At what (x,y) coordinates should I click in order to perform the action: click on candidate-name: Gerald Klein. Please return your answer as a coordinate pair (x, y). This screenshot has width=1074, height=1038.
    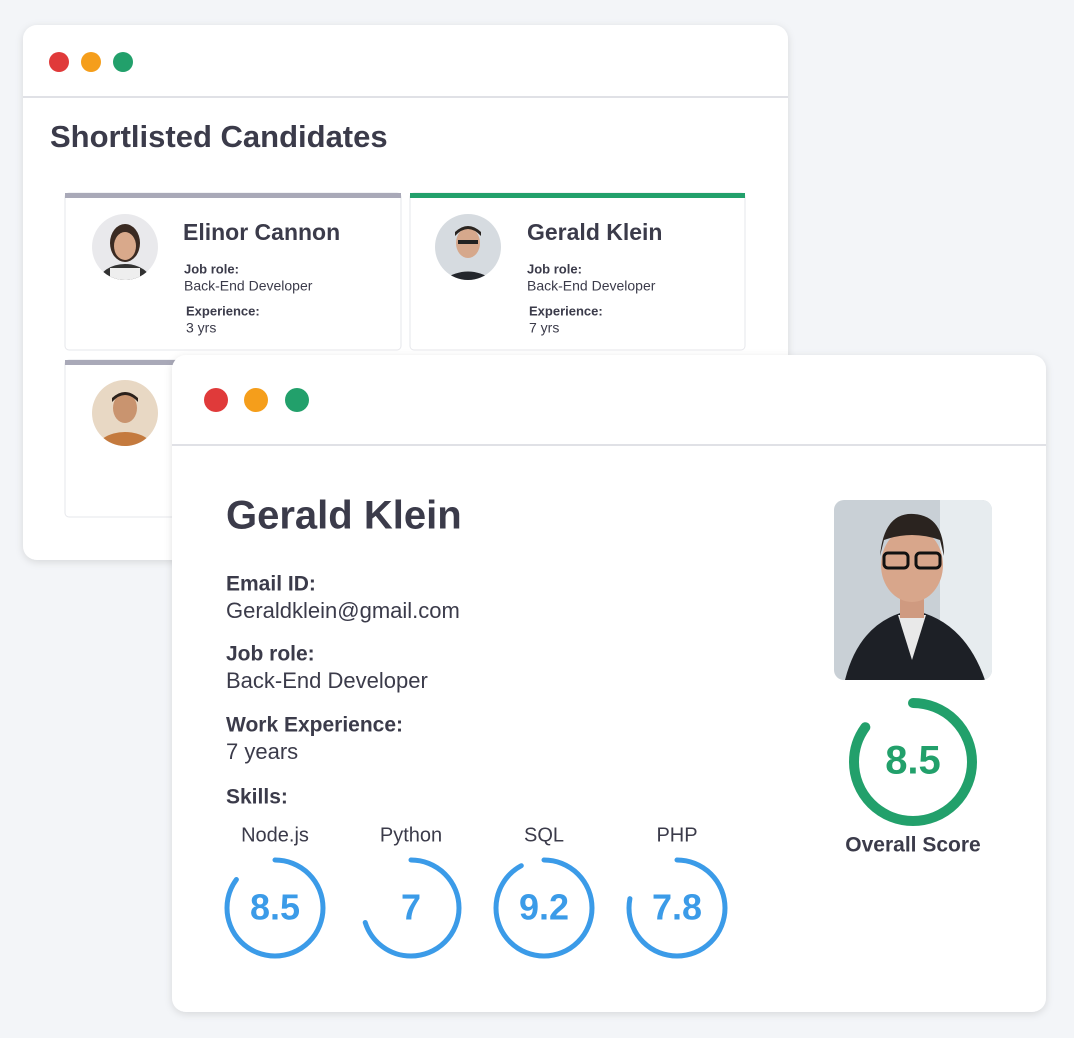
    Looking at the image, I should click on (594, 232).